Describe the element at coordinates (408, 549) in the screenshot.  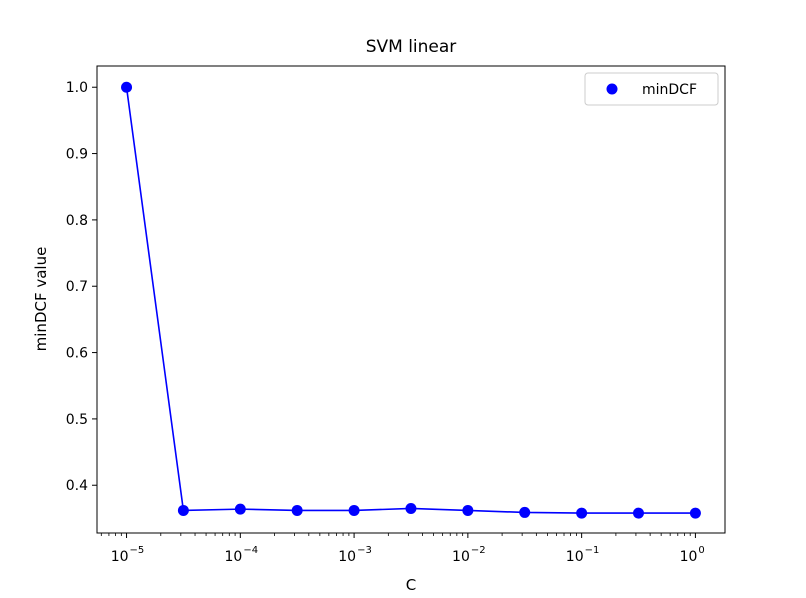
I see `x-axis-ticks: 10 −5 10 −4 10 −3 10 −2 10 −1 10 0` at that location.